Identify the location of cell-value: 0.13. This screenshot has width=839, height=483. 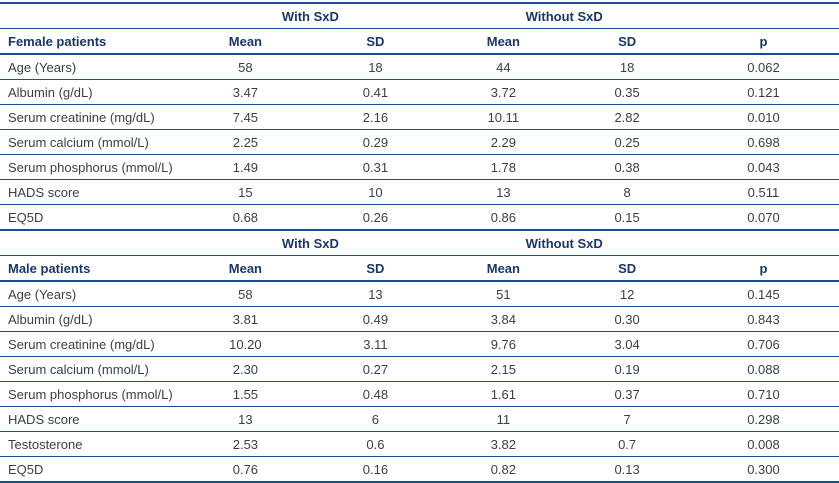
(627, 469).